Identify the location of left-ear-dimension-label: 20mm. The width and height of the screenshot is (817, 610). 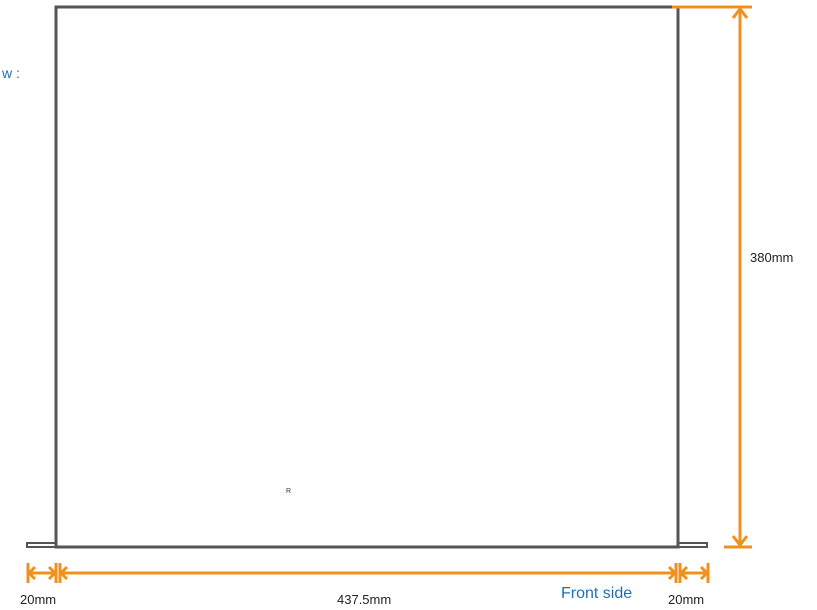
(38, 599).